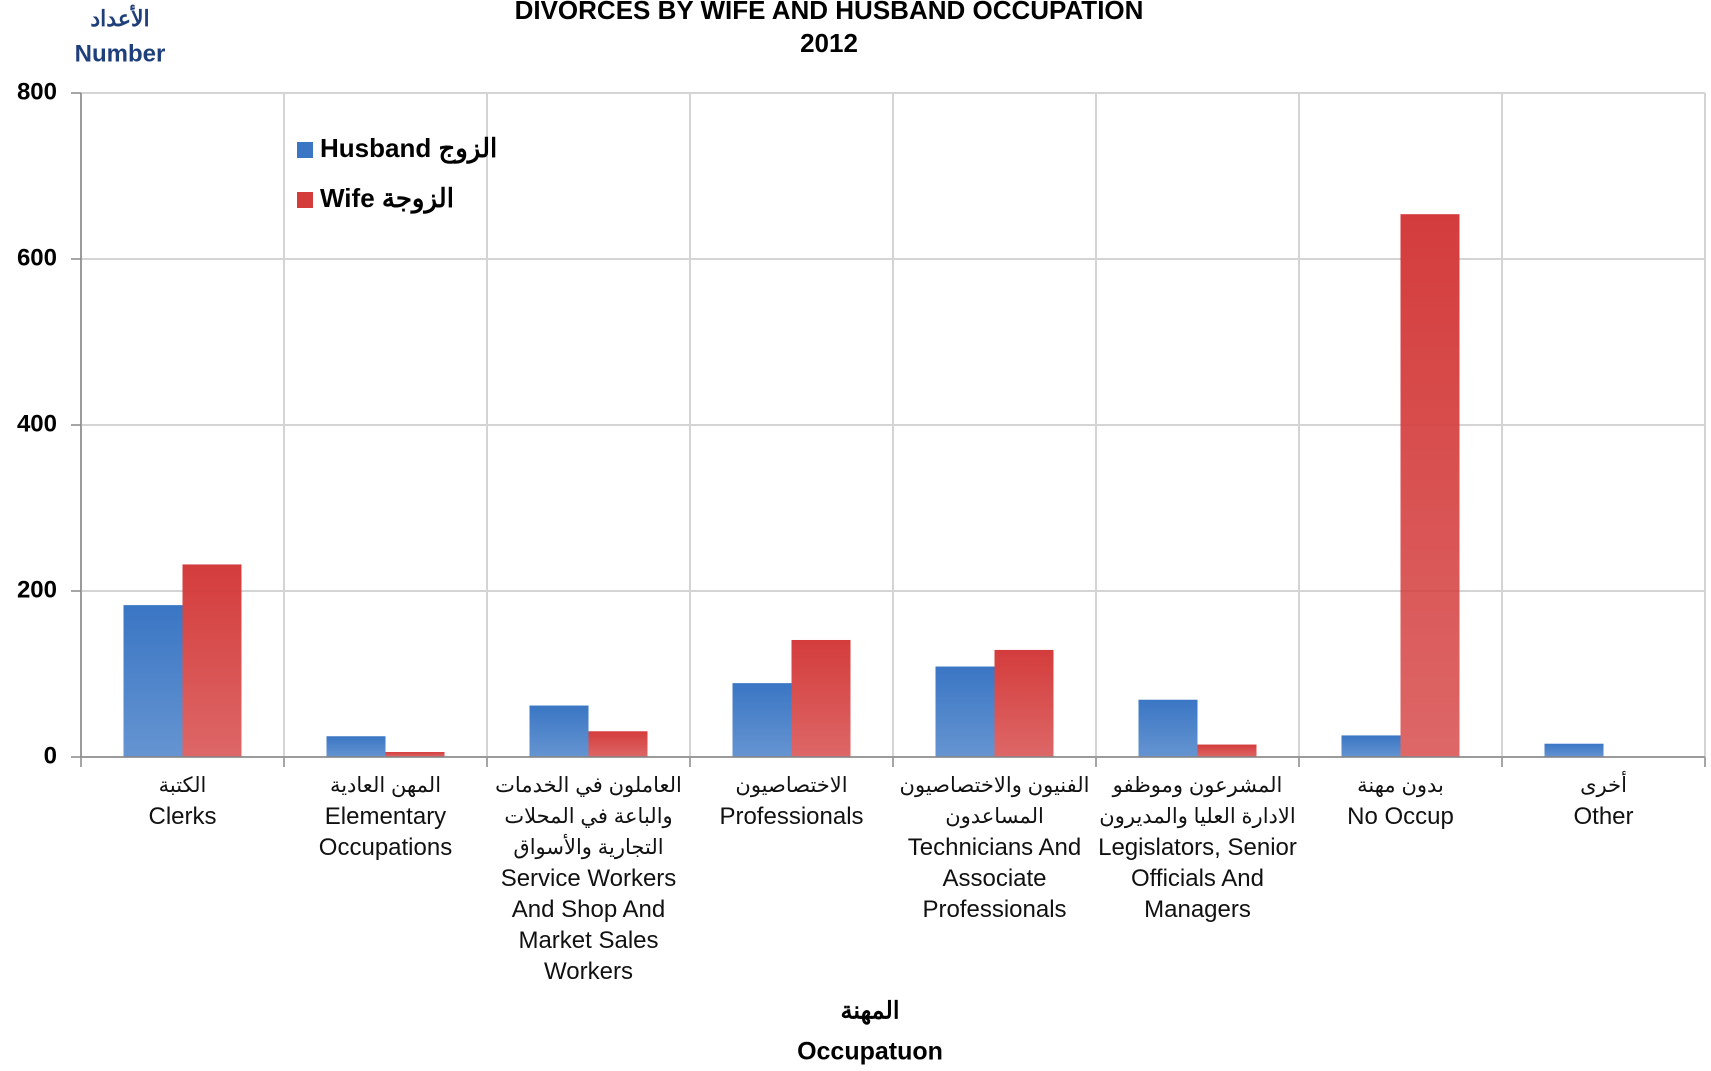  I want to click on x-tick-label: أخرى Other, so click(1604, 801).